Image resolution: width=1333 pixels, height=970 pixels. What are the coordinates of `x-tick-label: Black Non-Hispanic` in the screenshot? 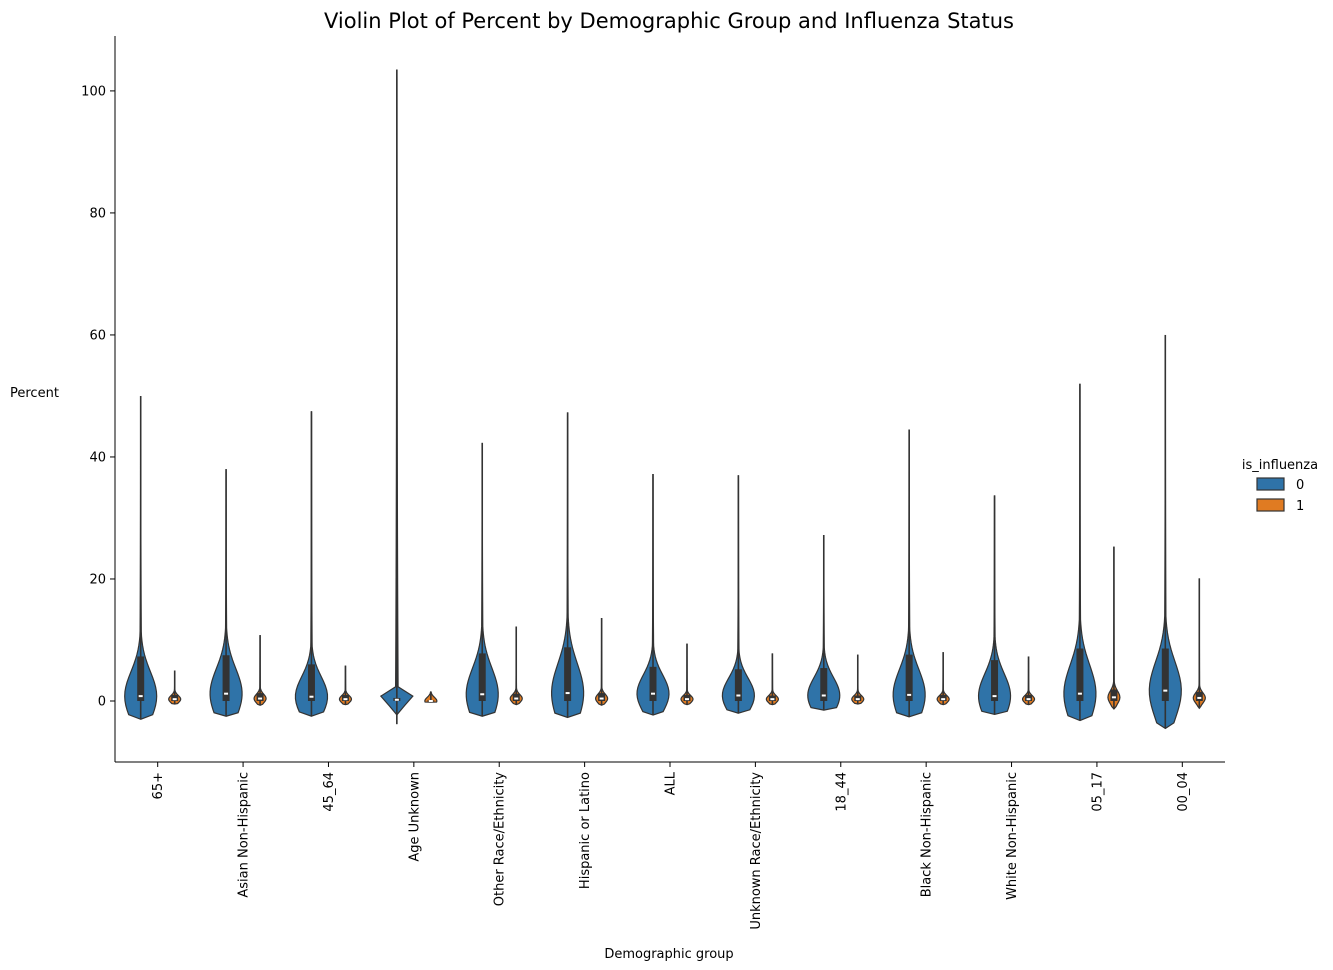 It's located at (927, 834).